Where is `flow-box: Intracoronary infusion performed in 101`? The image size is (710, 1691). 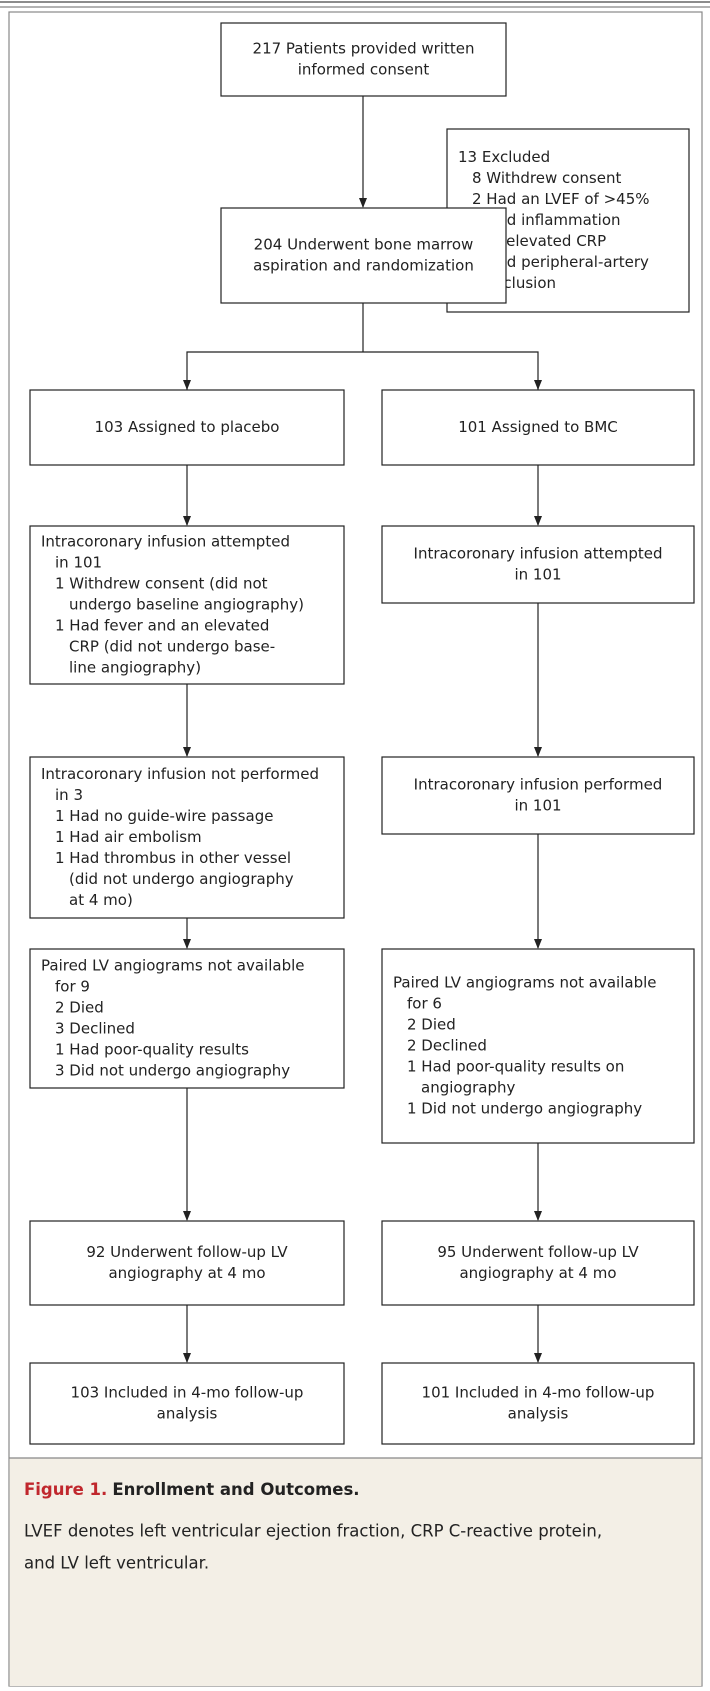 flow-box: Intracoronary infusion performed in 101 is located at coordinates (538, 795).